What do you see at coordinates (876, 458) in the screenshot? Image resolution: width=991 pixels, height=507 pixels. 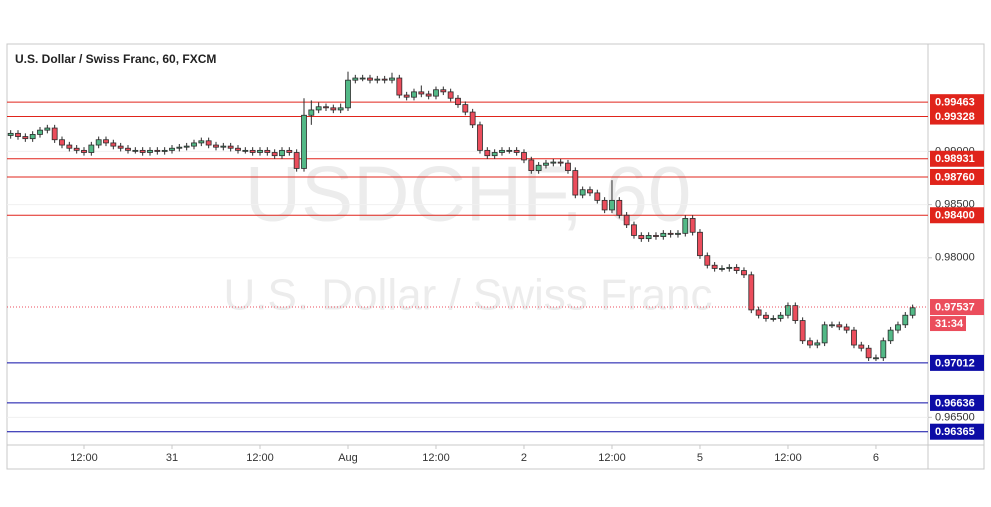 I see `x-tick-label: 6` at bounding box center [876, 458].